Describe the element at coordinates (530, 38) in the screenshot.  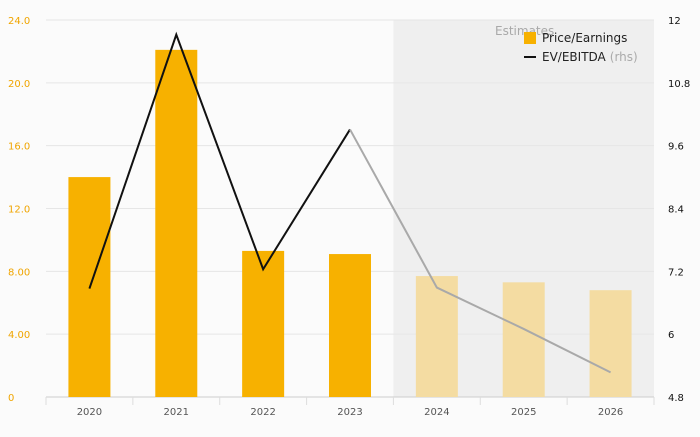
I see `legend-swatch-bar` at that location.